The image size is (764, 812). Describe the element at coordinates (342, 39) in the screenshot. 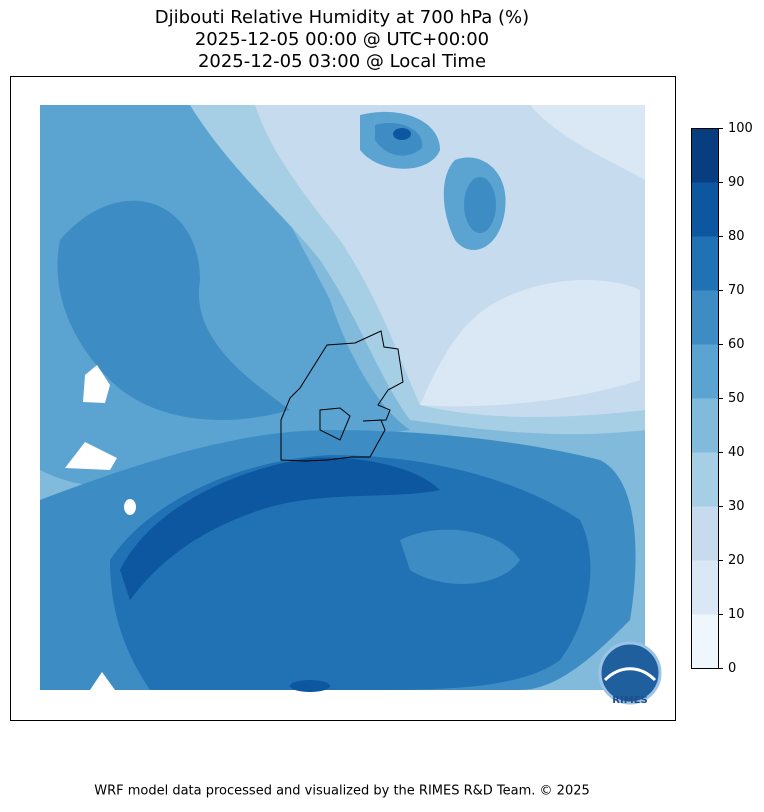

I see `title-line: 2025-12-05 00:00 @ UTC+00:00` at that location.